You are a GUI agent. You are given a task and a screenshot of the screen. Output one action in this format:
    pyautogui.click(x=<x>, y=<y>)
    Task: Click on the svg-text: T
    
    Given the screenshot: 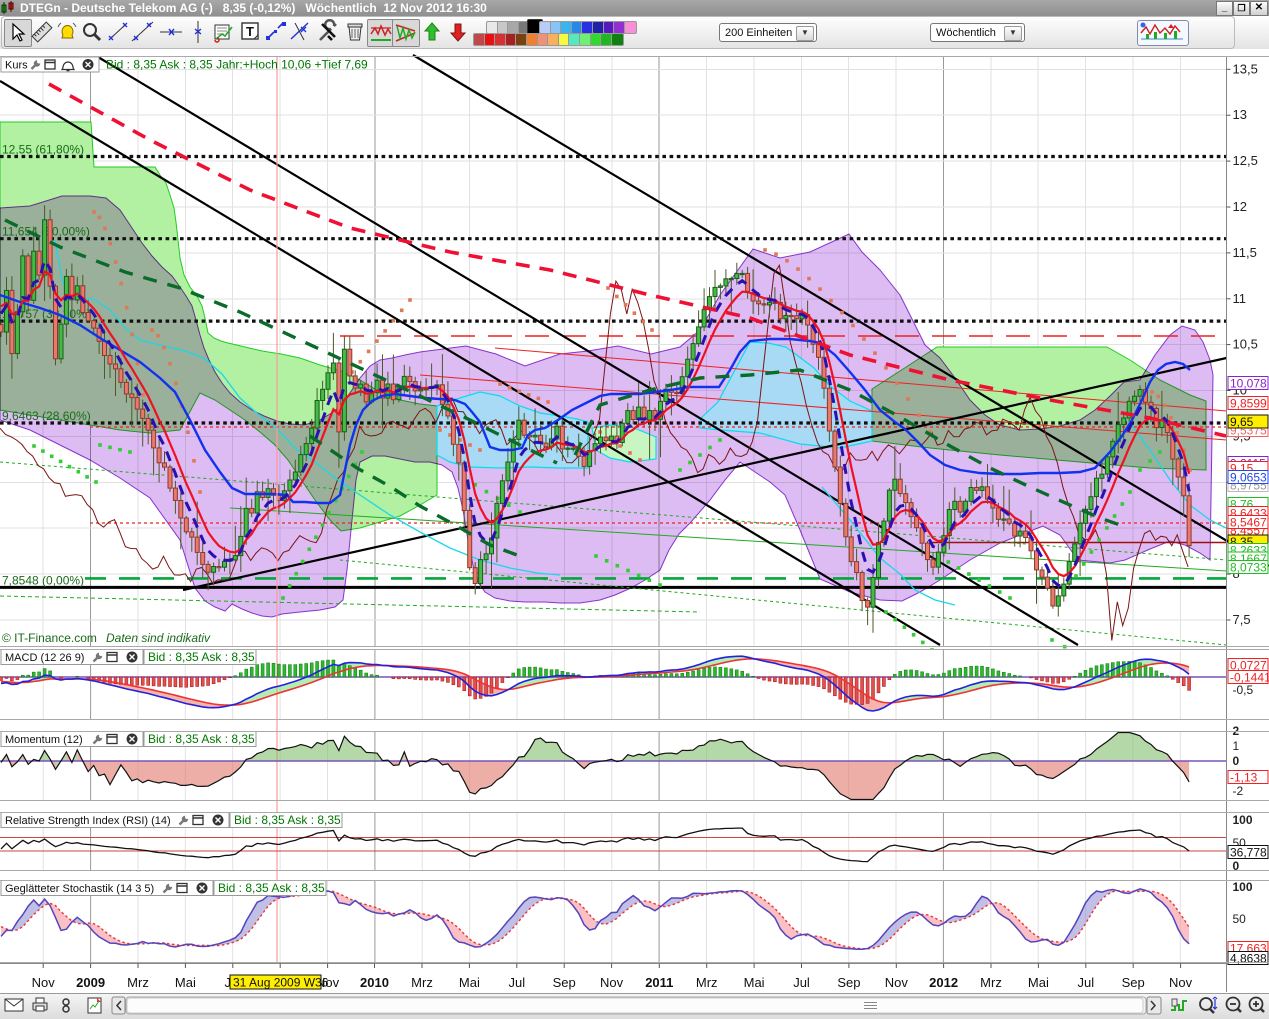 What is the action you would take?
    pyautogui.click(x=250, y=31)
    